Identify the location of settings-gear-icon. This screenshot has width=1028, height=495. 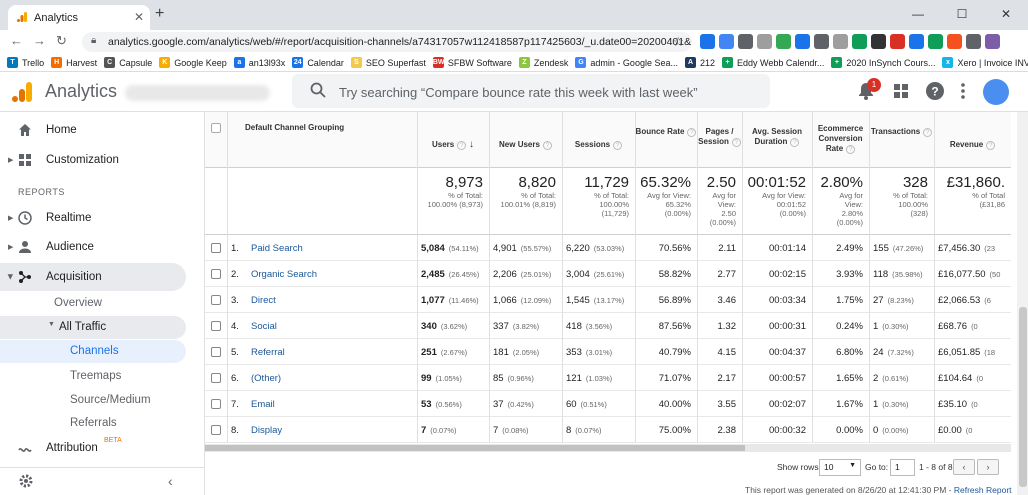
(26, 483).